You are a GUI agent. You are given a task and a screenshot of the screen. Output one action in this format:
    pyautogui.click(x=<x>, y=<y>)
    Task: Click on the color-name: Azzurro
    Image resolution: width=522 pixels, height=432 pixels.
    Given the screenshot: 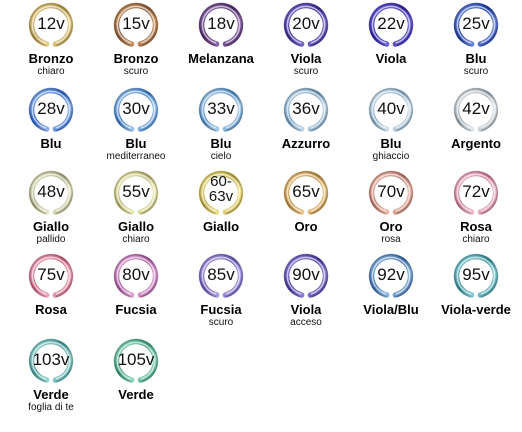 What is the action you would take?
    pyautogui.click(x=306, y=143)
    